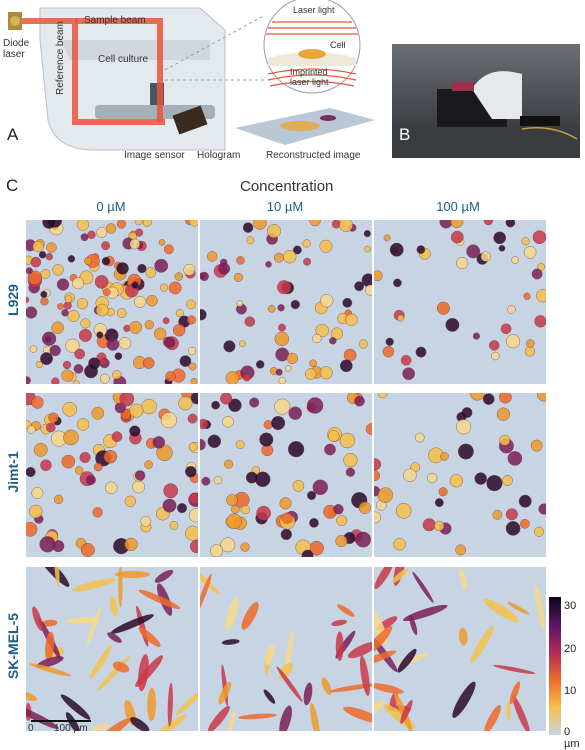 The width and height of the screenshot is (585, 750). What do you see at coordinates (570, 691) in the screenshot?
I see `colorbar-tick-10: 10` at bounding box center [570, 691].